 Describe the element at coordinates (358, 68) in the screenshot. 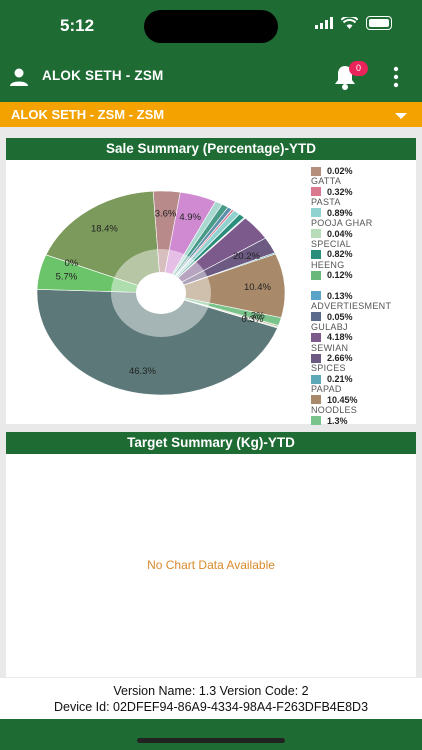

I see `notification-badge: 0` at that location.